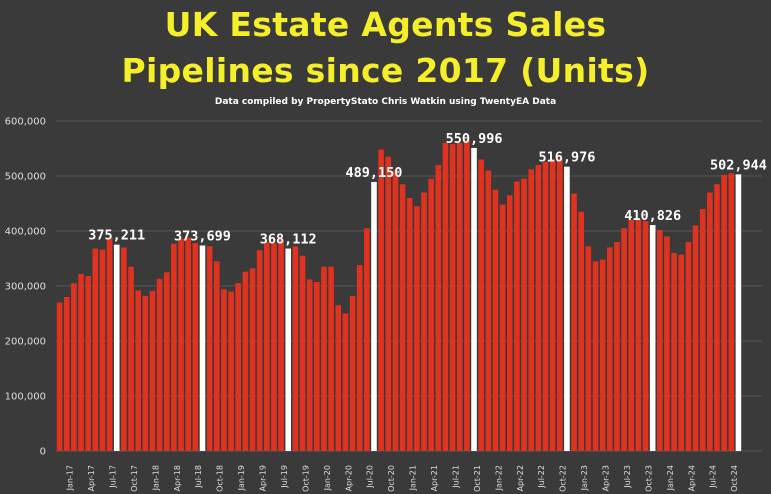 The width and height of the screenshot is (771, 494). I want to click on x-tick-label: Jul-21, so click(455, 477).